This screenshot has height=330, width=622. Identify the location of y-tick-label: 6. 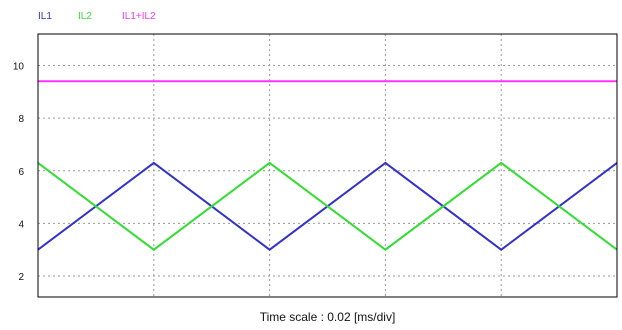
(21, 172).